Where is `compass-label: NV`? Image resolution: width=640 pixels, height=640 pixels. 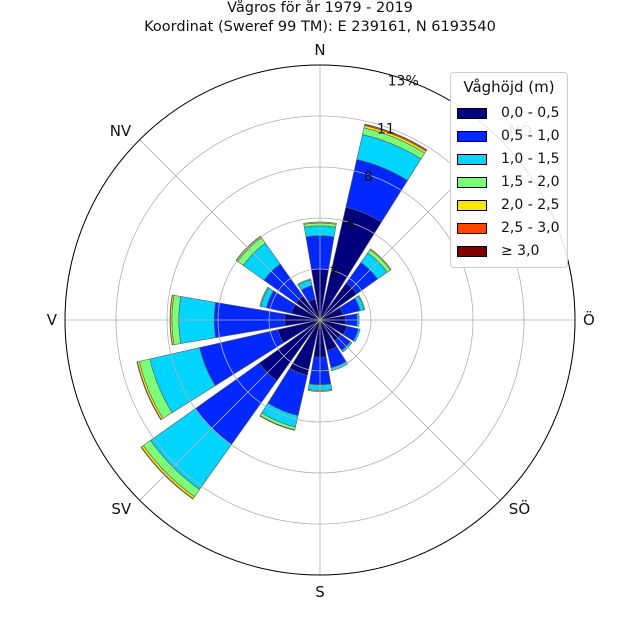 compass-label: NV is located at coordinates (121, 131).